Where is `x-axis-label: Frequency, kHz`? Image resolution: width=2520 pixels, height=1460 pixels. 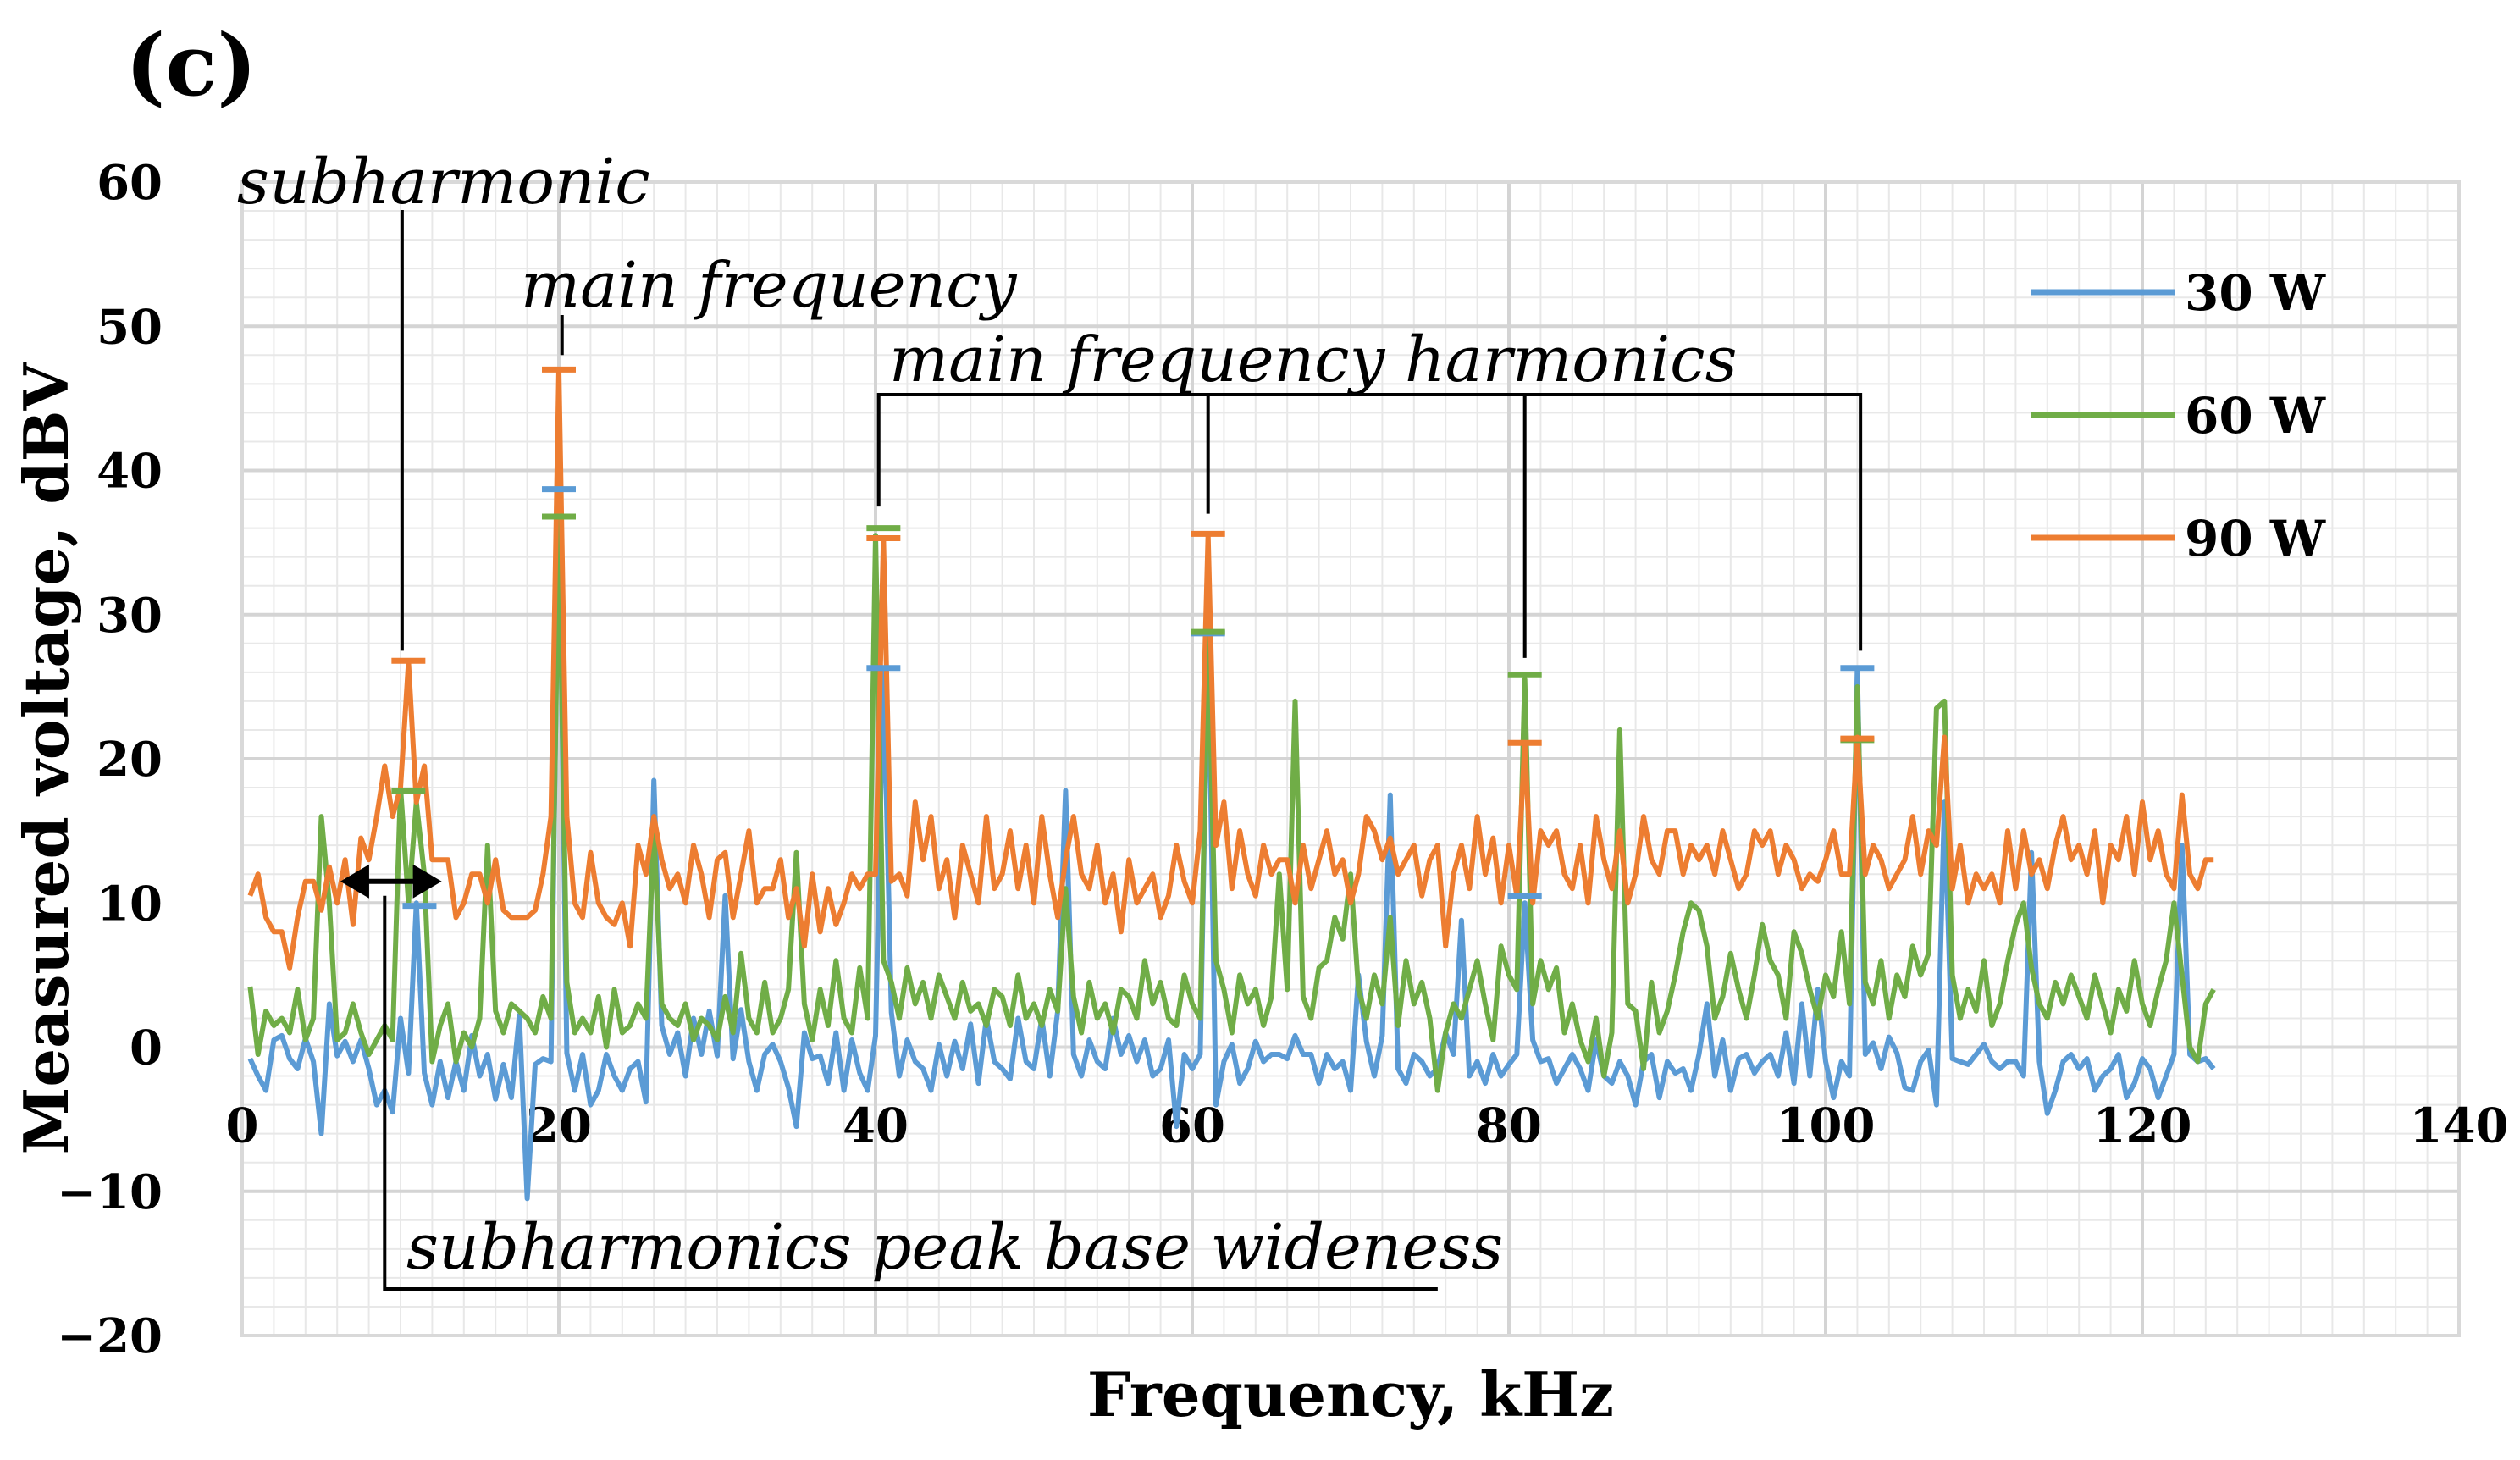 x-axis-label: Frequency, kHz is located at coordinates (1350, 1394).